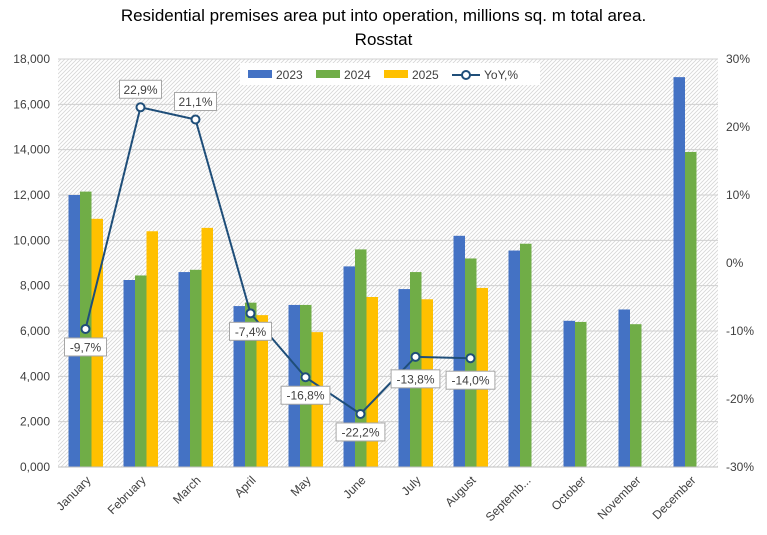 This screenshot has width=767, height=535. I want to click on y-tick-label: 8,000, so click(35, 286).